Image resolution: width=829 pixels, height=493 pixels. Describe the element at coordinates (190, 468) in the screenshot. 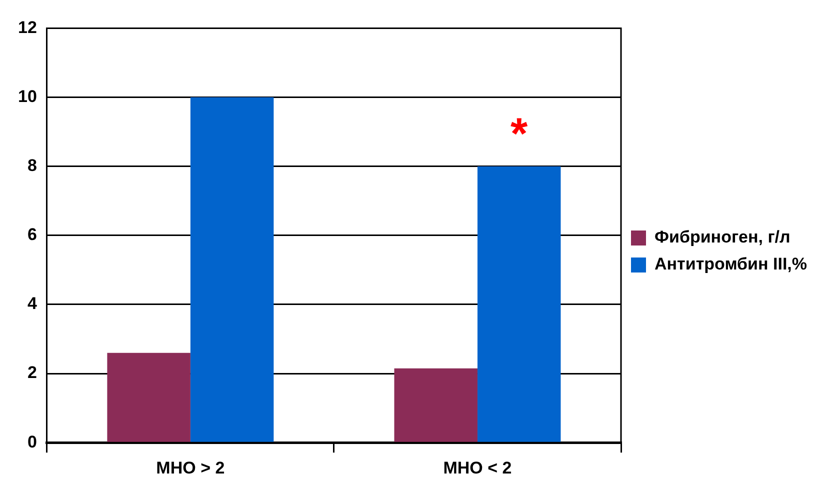

I see `x-tick-label: МНО > 2` at that location.